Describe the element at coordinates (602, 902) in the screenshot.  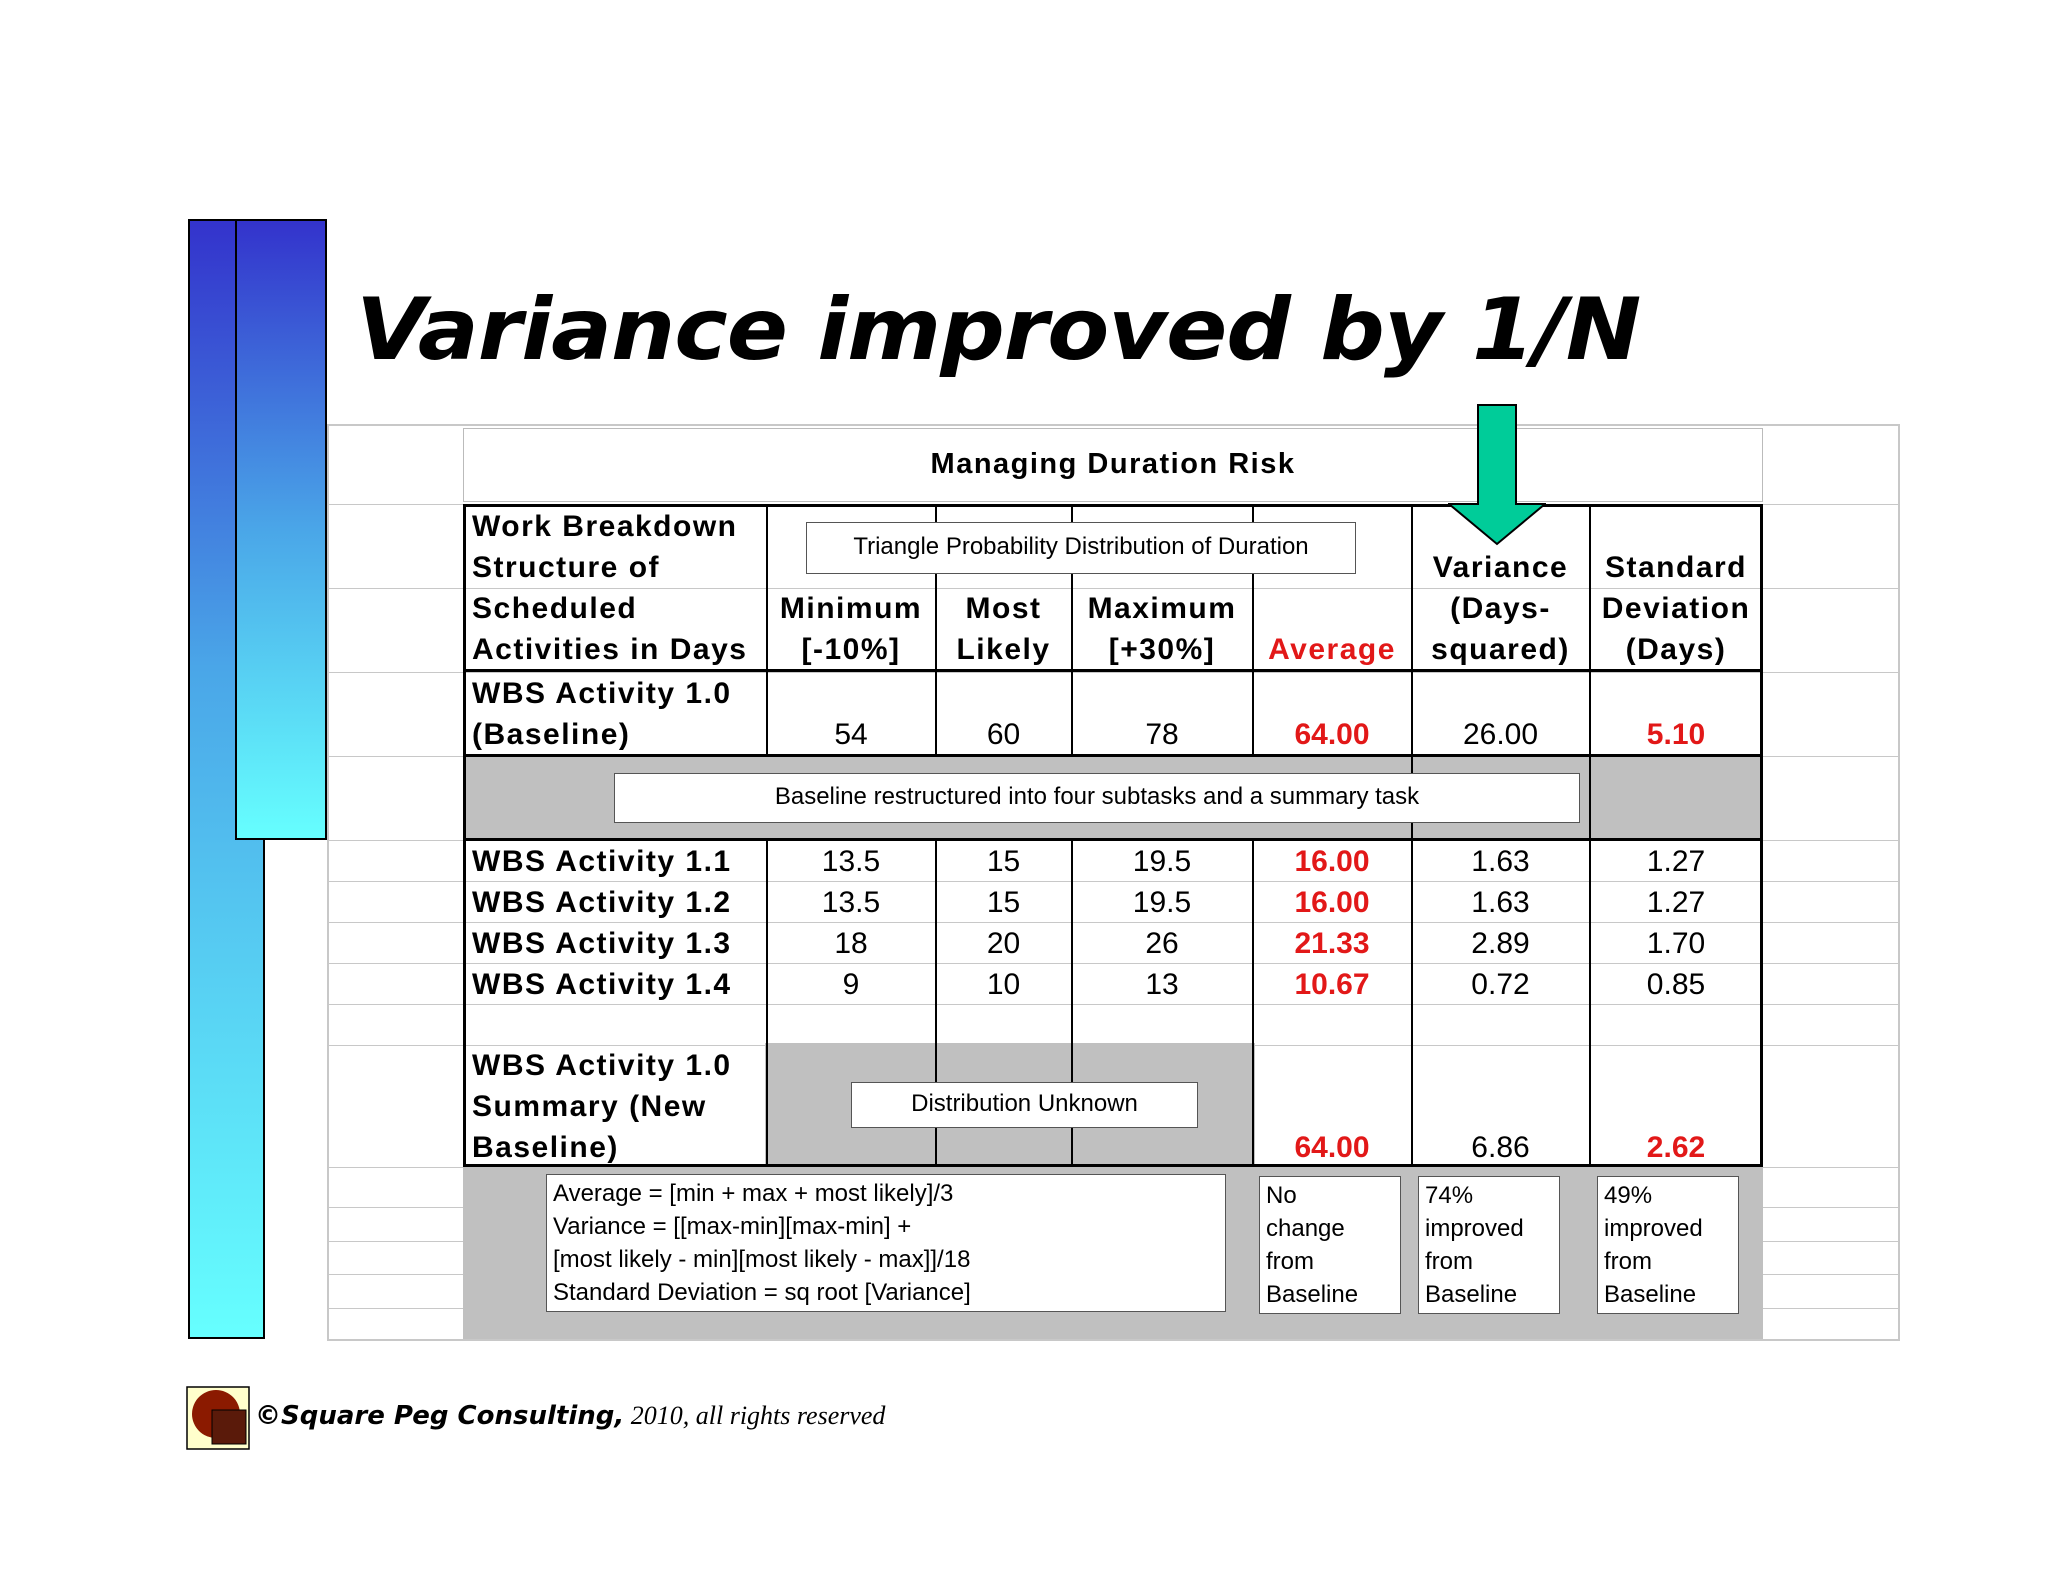
I see `table-row-name: WBS Activity 1.2` at that location.